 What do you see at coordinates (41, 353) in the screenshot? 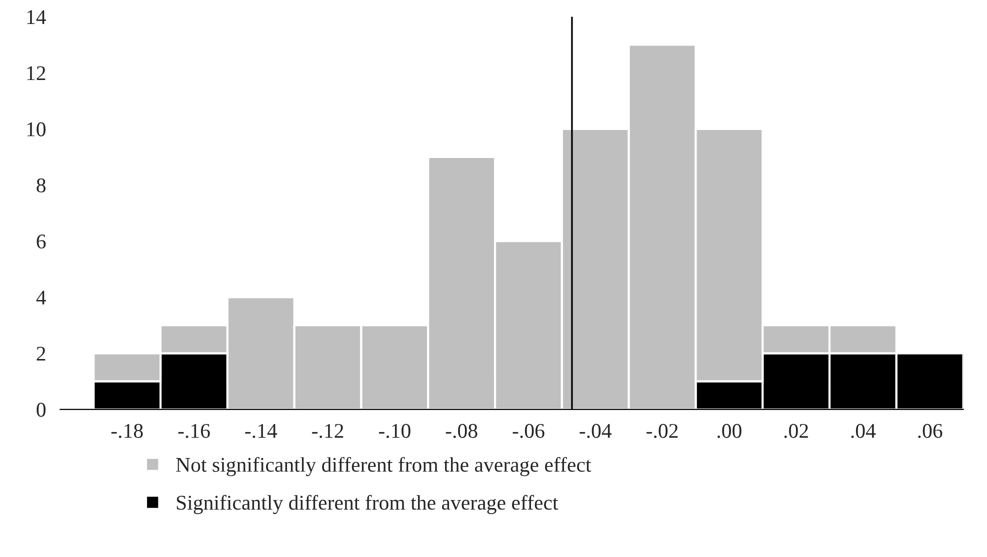
I see `y-tick-label: 2` at bounding box center [41, 353].